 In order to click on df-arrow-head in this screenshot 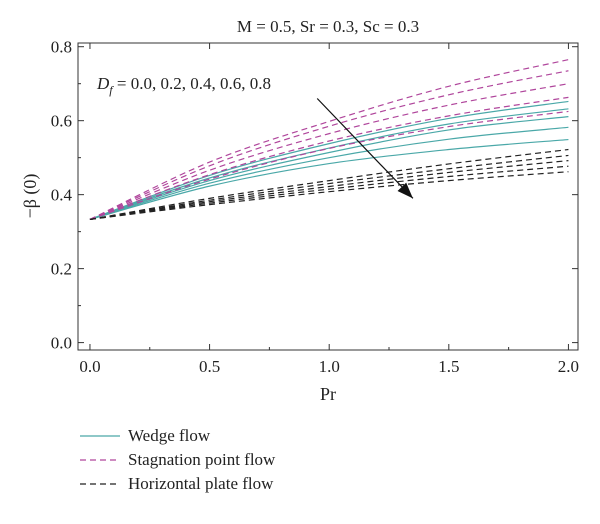, I will do `click(405, 190)`.